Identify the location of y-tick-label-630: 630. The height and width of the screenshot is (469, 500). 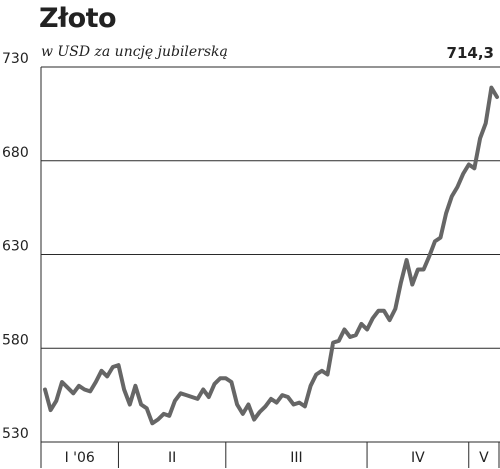
(15, 247).